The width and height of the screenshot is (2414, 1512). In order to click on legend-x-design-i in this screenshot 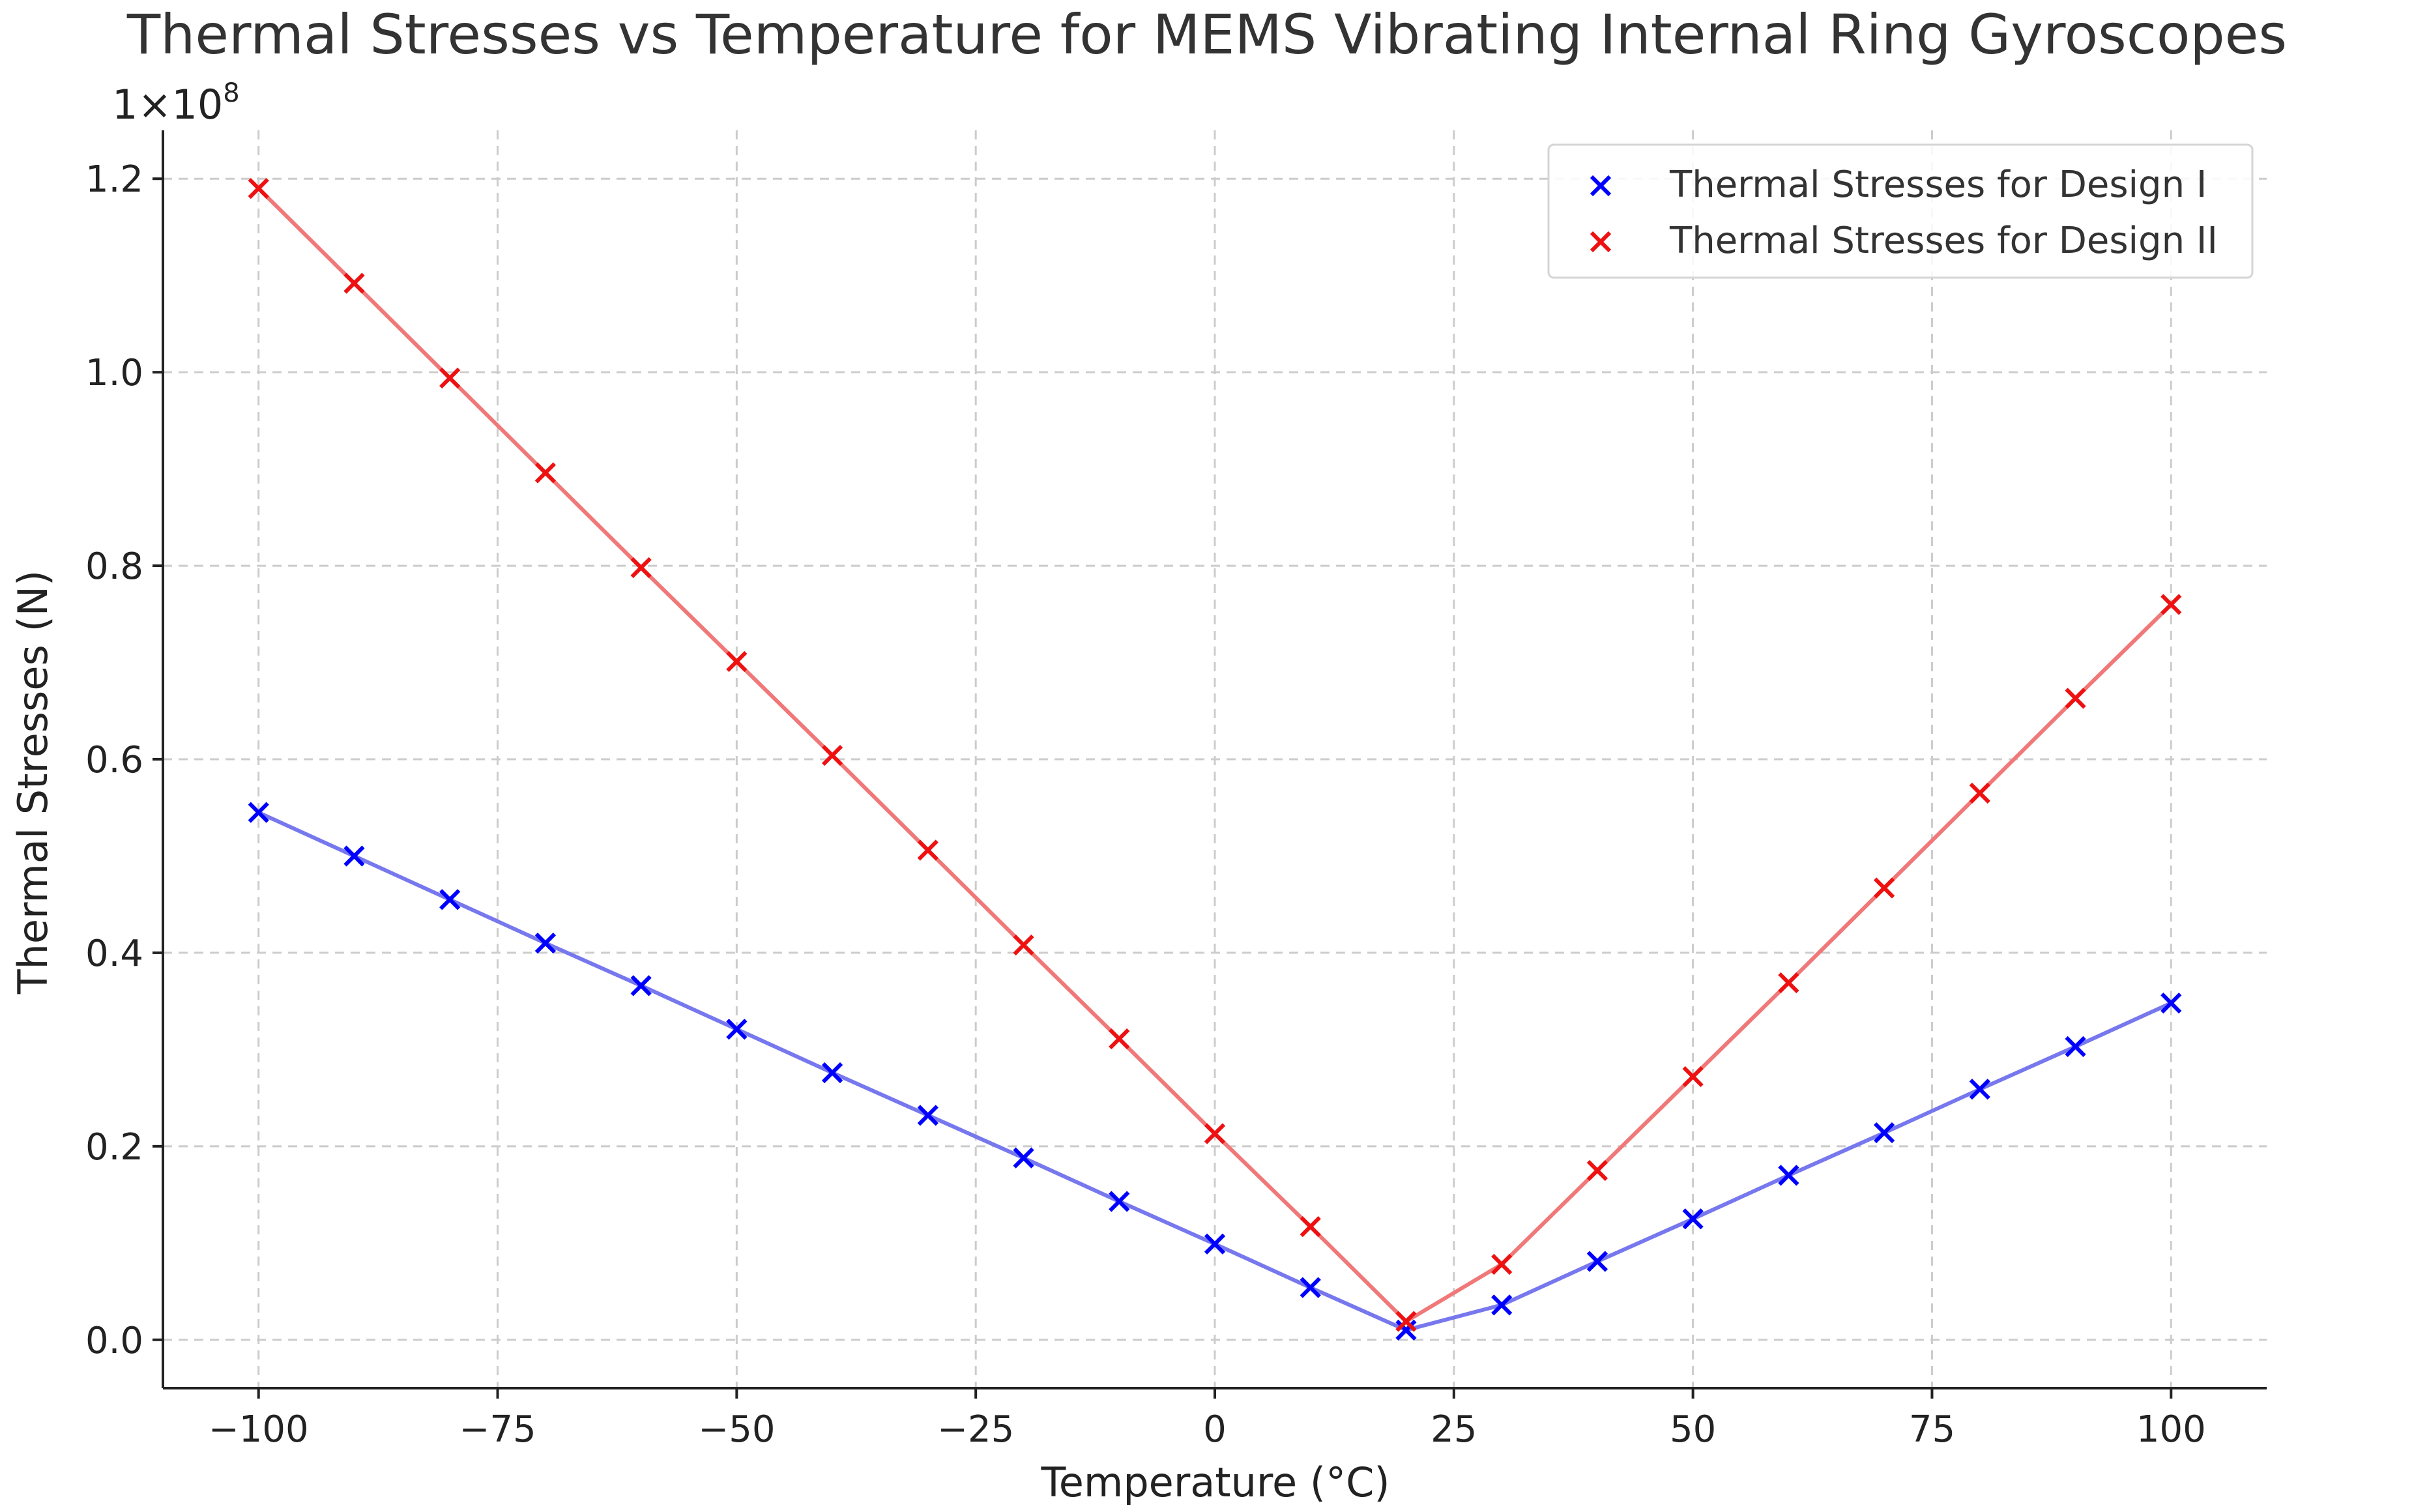, I will do `click(1601, 186)`.